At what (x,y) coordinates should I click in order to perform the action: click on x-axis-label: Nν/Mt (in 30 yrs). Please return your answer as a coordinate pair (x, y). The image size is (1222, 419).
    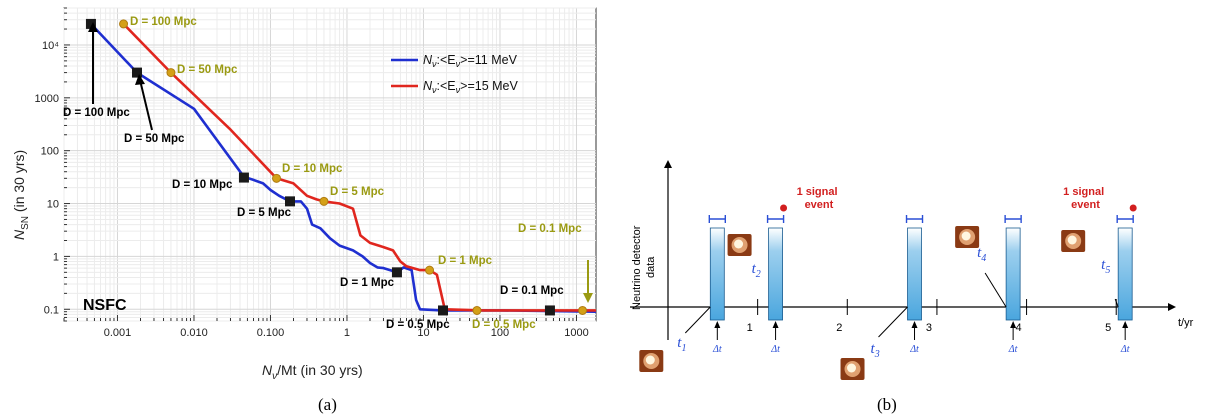
    Looking at the image, I should click on (312, 372).